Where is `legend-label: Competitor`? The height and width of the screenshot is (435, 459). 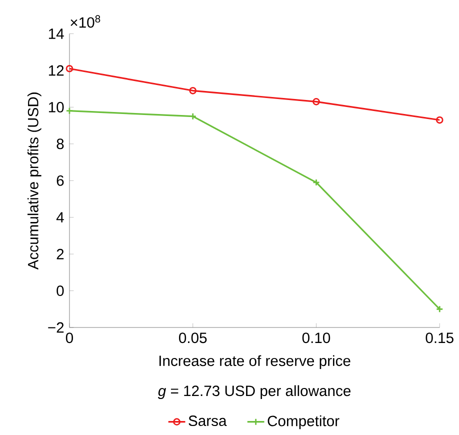 legend-label: Competitor is located at coordinates (304, 423).